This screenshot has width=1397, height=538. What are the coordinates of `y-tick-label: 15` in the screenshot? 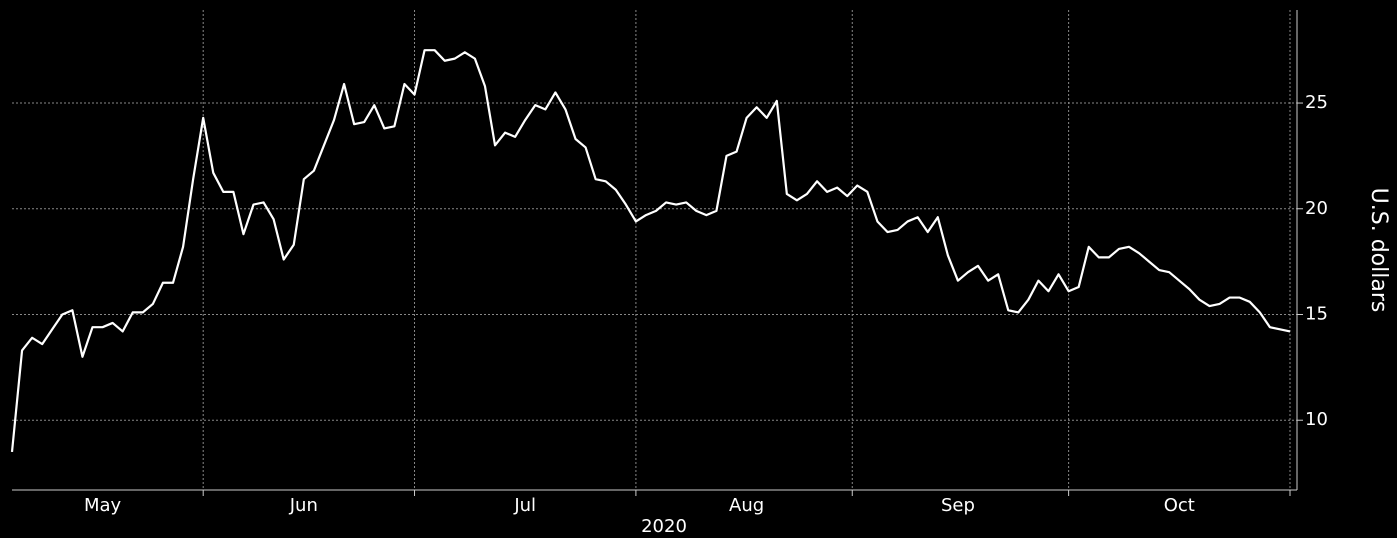 It's located at (1316, 313).